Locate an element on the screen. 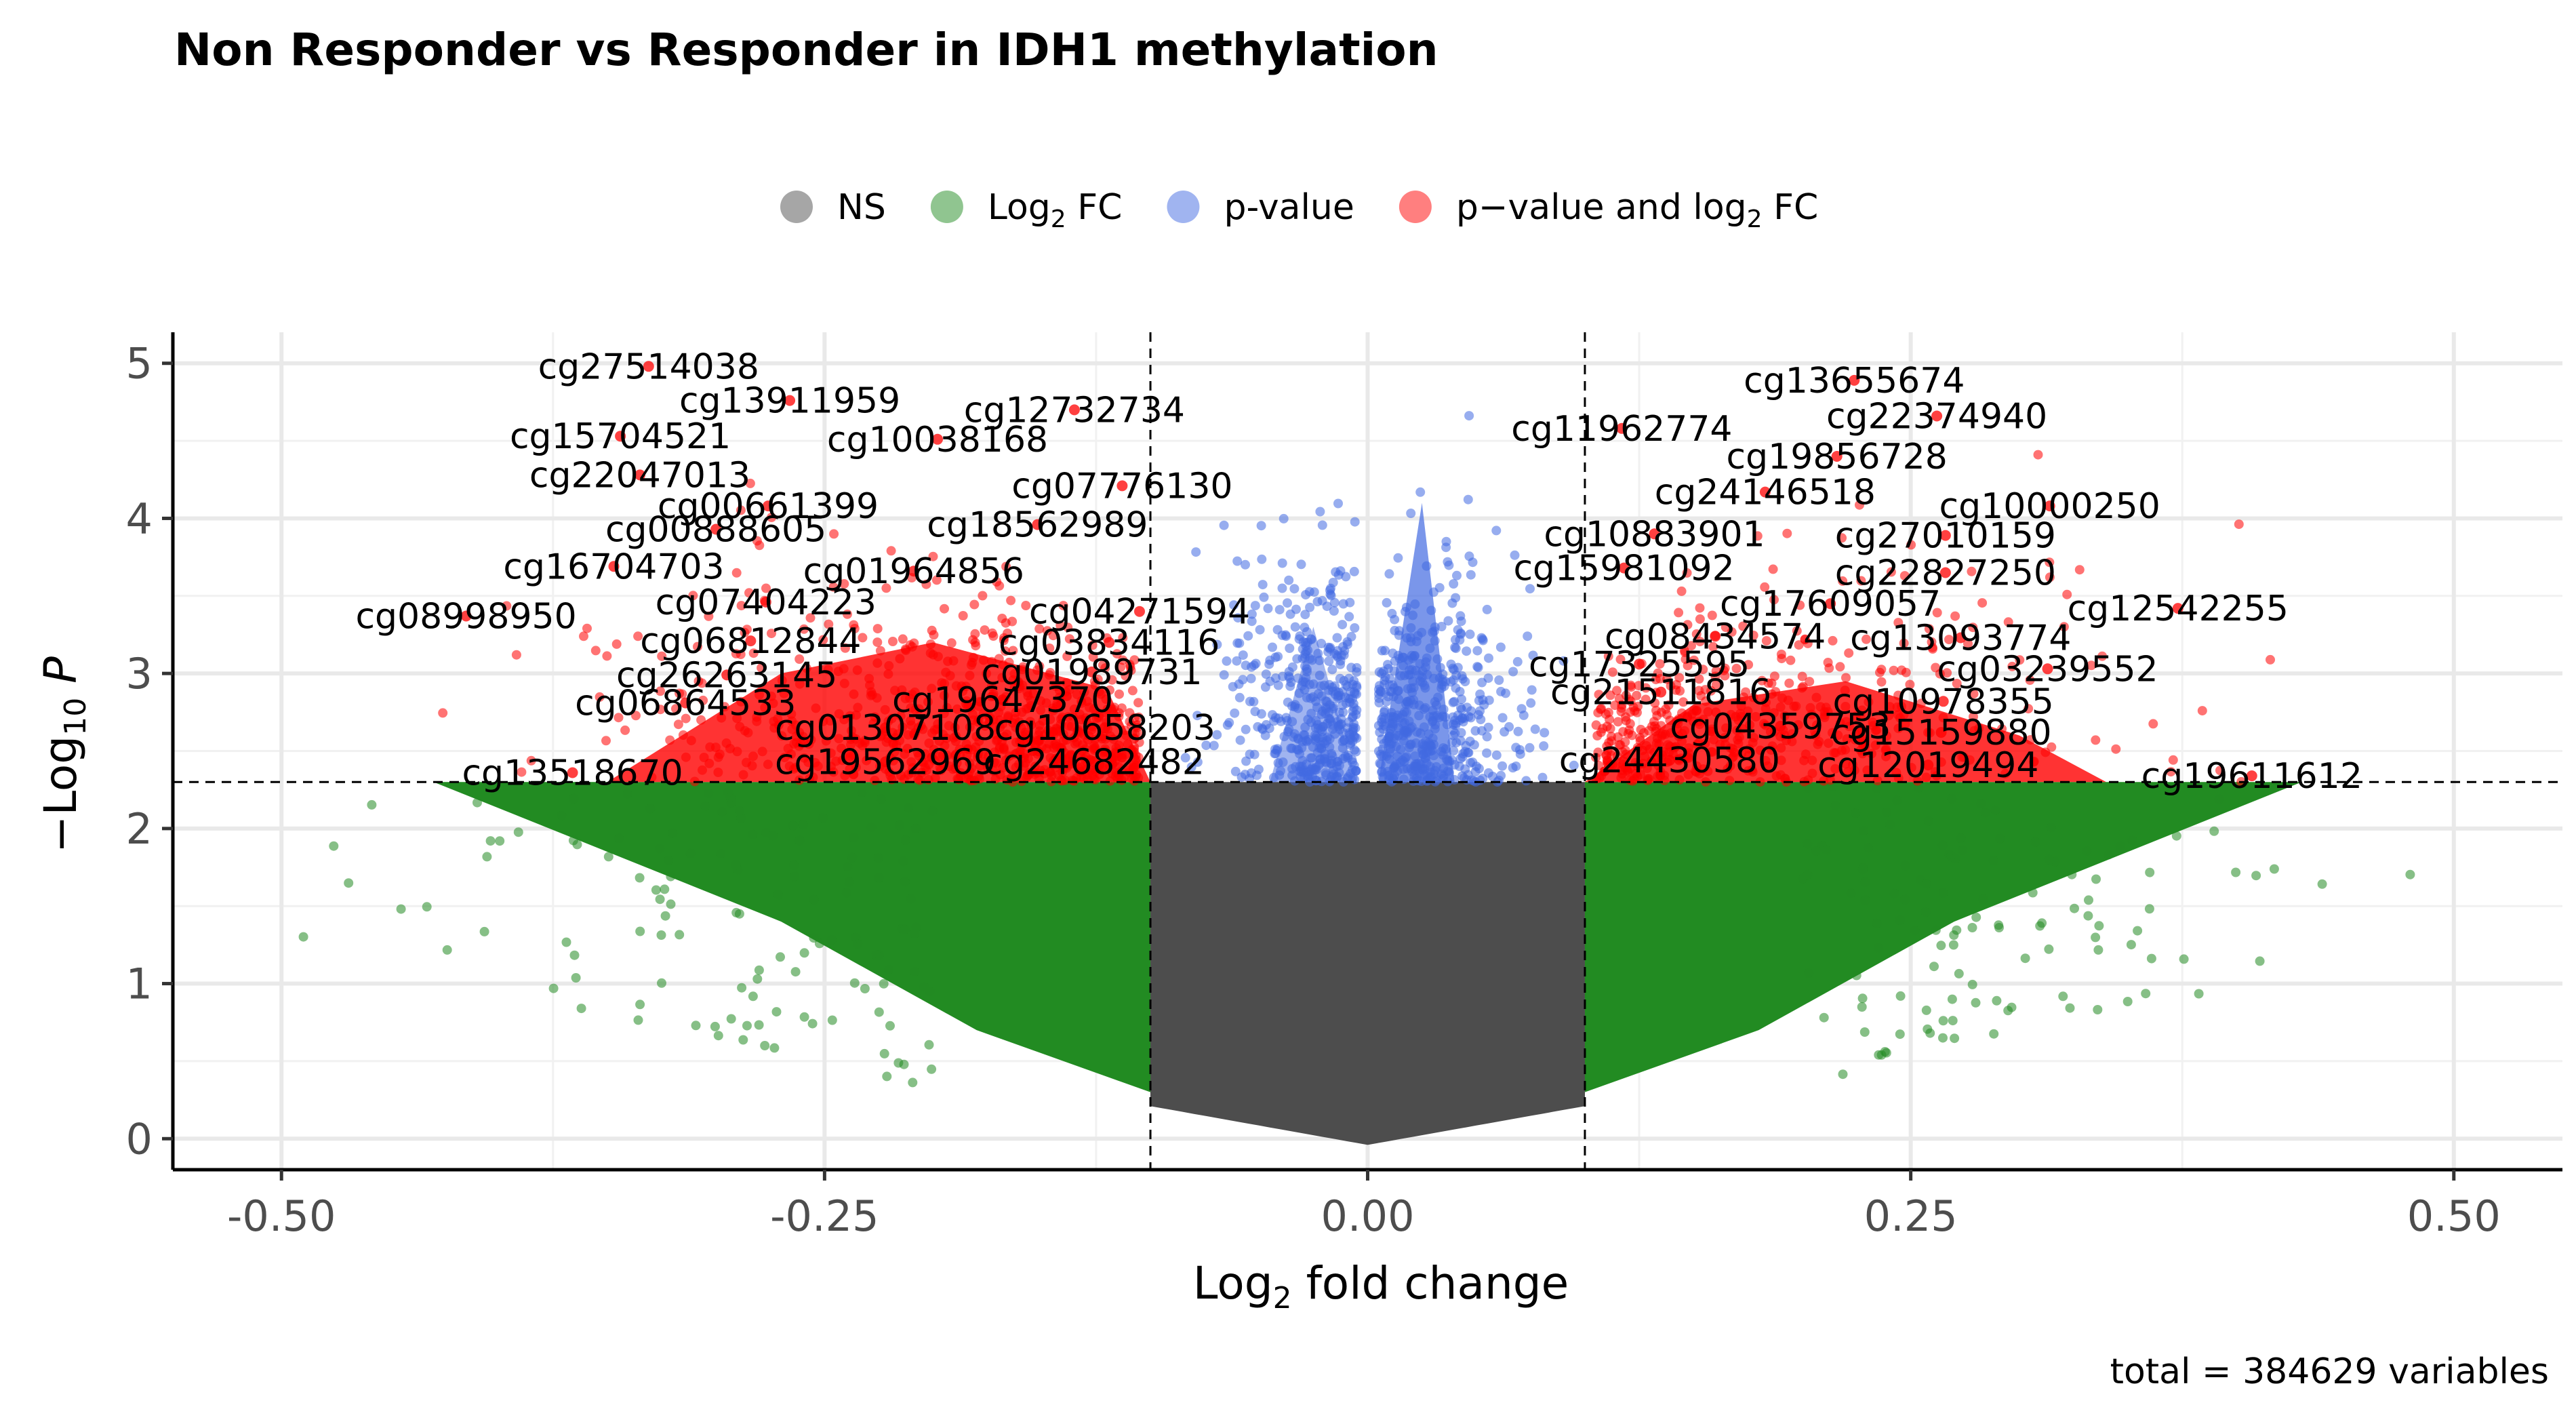 This screenshot has width=2576, height=1424. point-label: cg08998950 is located at coordinates (465, 617).